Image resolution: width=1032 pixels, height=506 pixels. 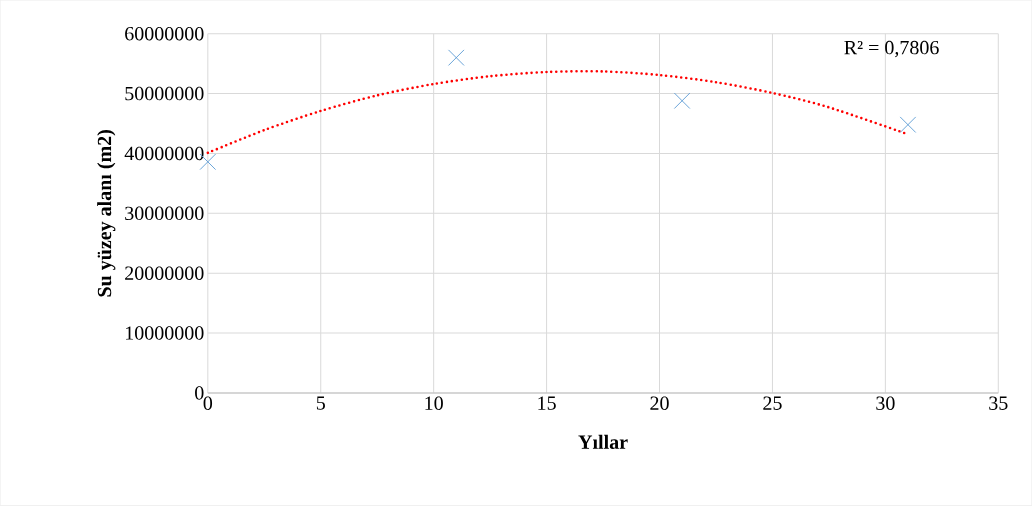 I want to click on y-tick-label: 60000000, so click(x=164, y=34).